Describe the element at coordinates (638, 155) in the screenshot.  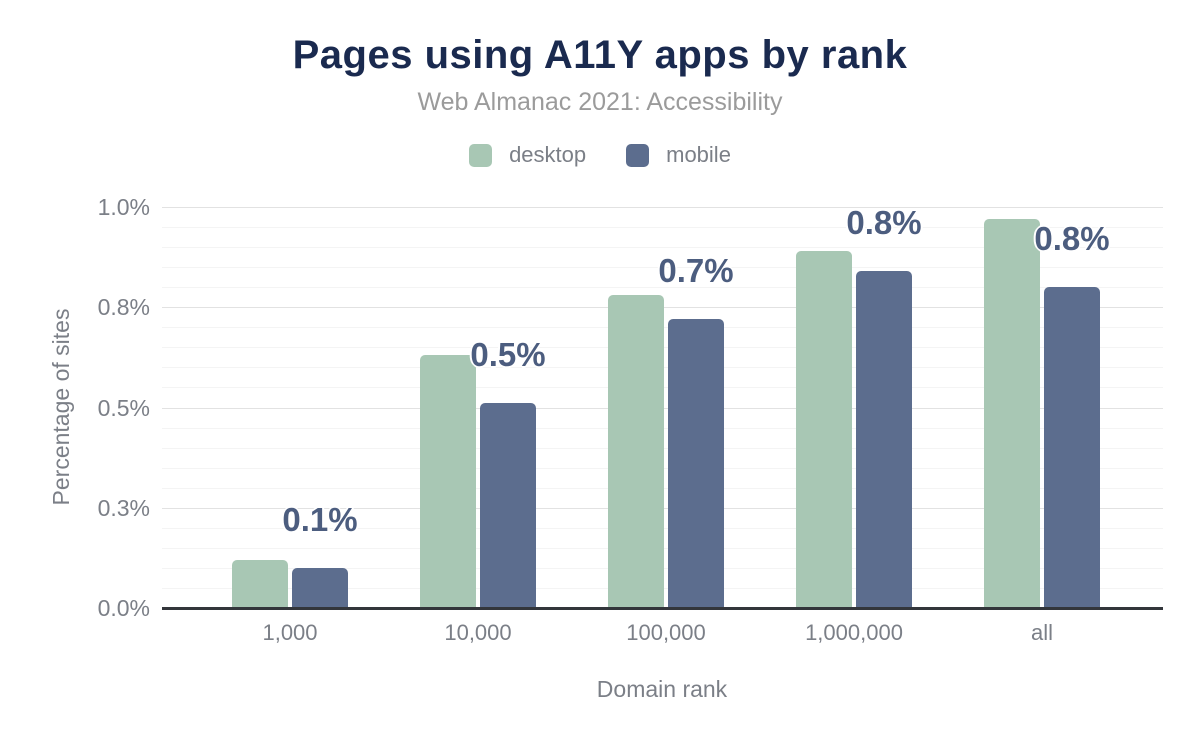
I see `legend-swatch-mobile` at that location.